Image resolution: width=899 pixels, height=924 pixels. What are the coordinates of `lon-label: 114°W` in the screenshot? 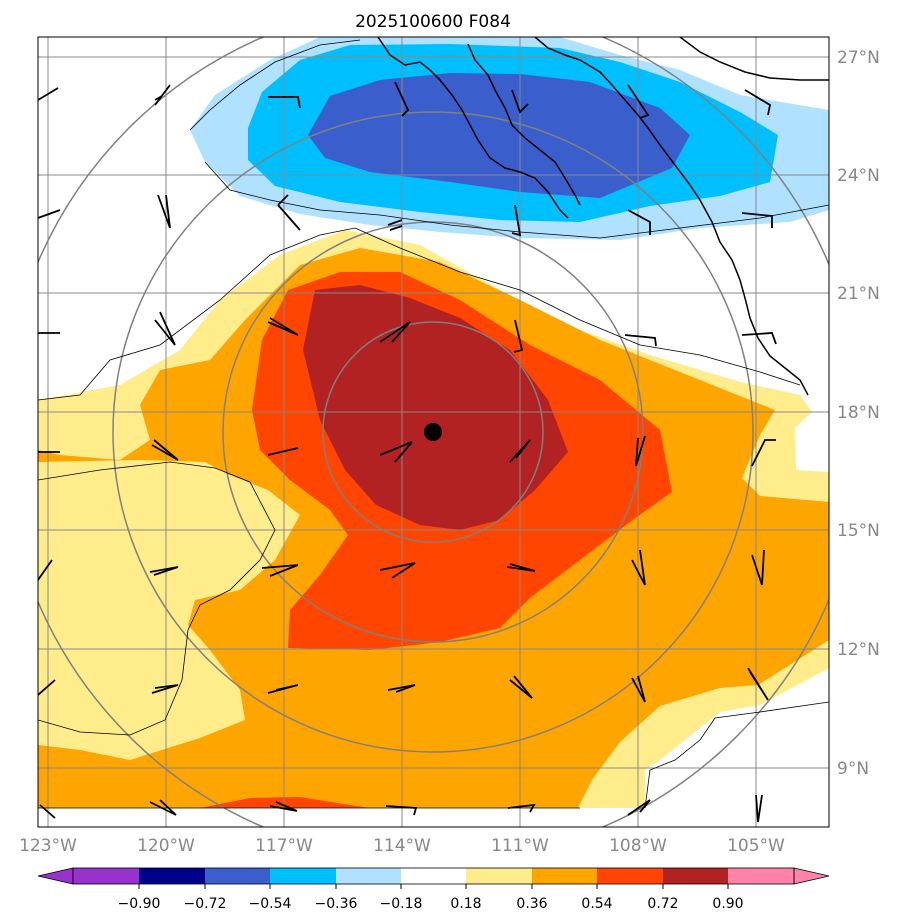 It's located at (402, 846).